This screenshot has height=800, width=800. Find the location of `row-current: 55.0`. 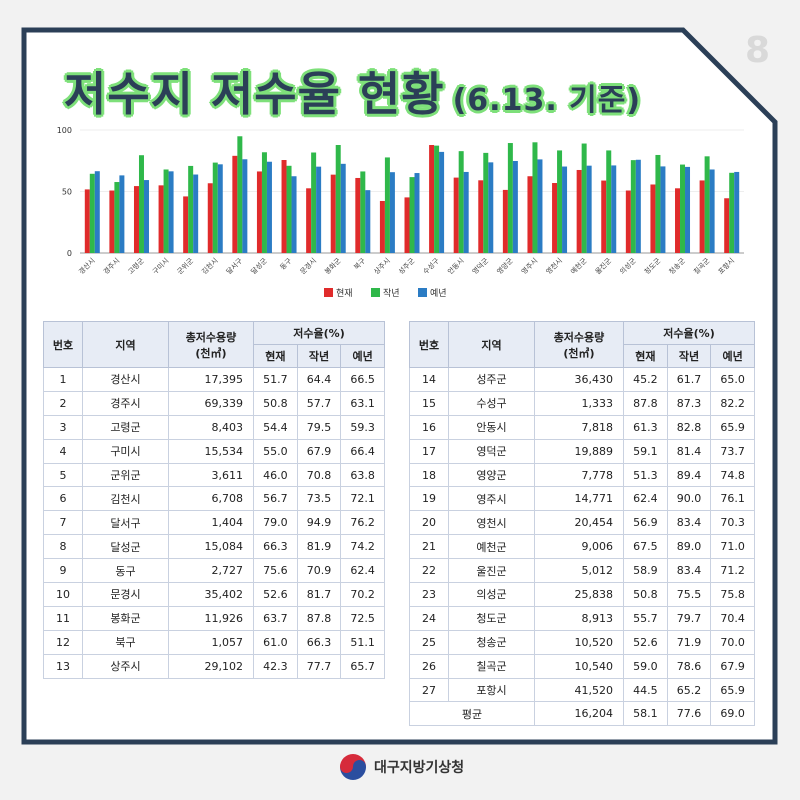

row-current: 55.0 is located at coordinates (275, 451).